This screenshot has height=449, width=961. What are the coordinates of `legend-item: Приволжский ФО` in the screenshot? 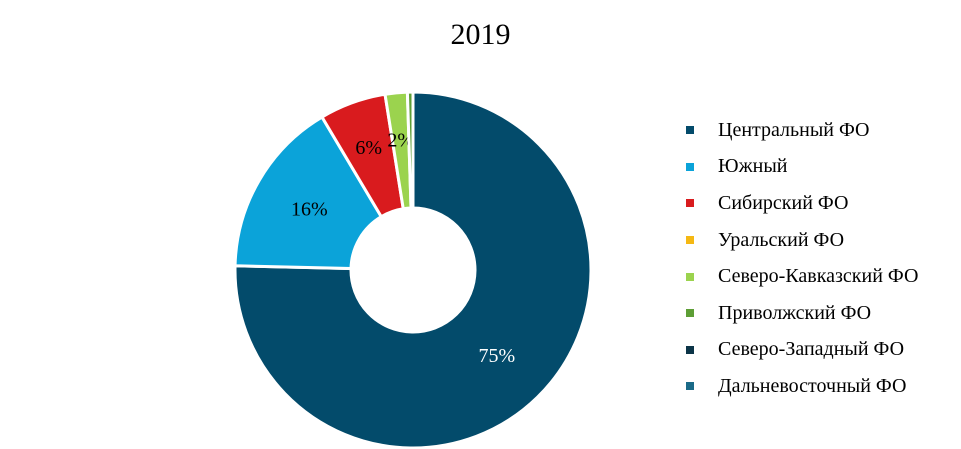 It's located at (802, 313).